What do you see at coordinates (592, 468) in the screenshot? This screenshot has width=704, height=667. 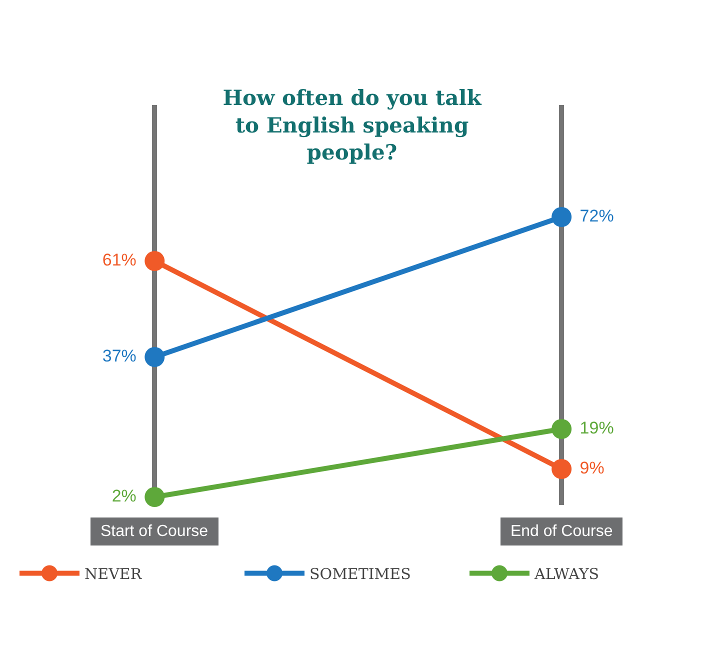 I see `data-label: 9%` at bounding box center [592, 468].